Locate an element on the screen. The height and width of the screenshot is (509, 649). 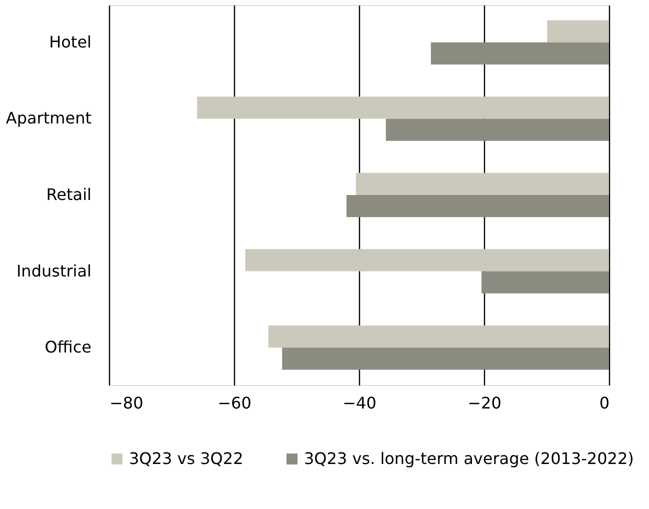
x-tick-label: −80 is located at coordinates (127, 403).